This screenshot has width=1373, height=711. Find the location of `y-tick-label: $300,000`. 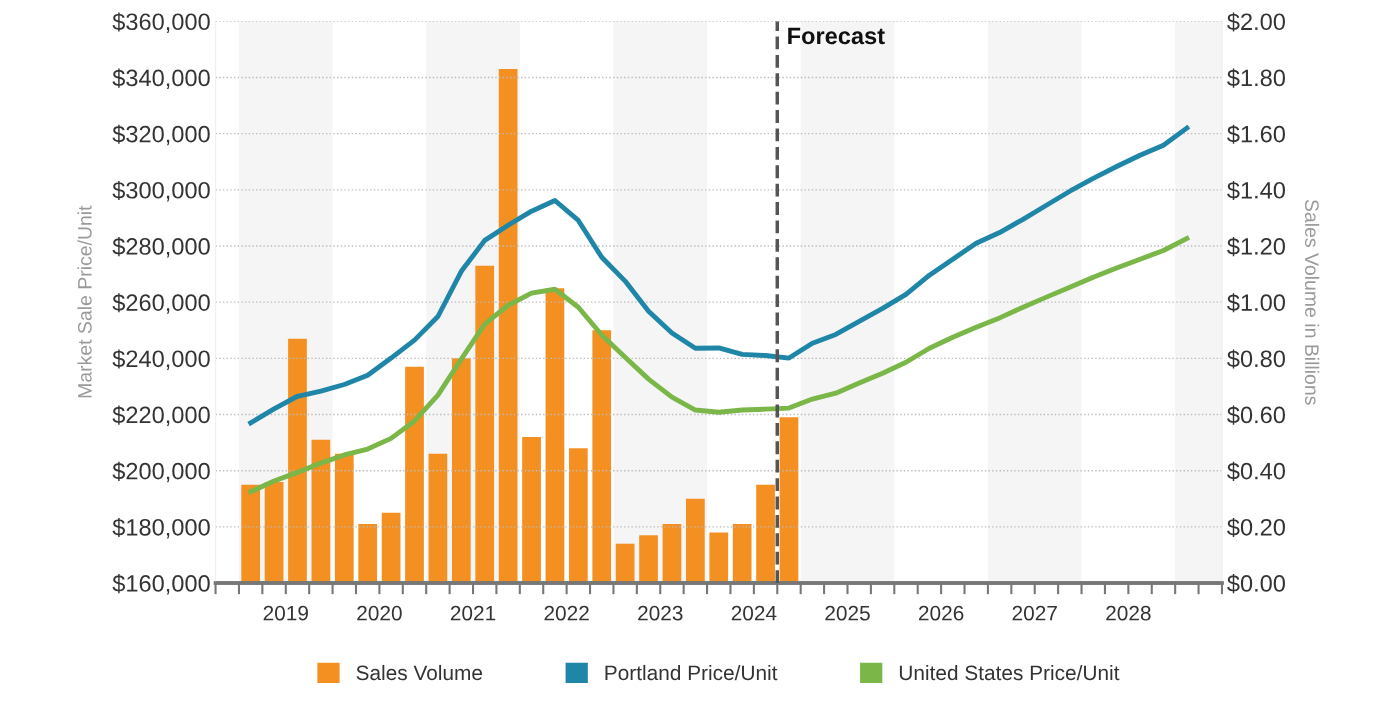

y-tick-label: $300,000 is located at coordinates (161, 191).